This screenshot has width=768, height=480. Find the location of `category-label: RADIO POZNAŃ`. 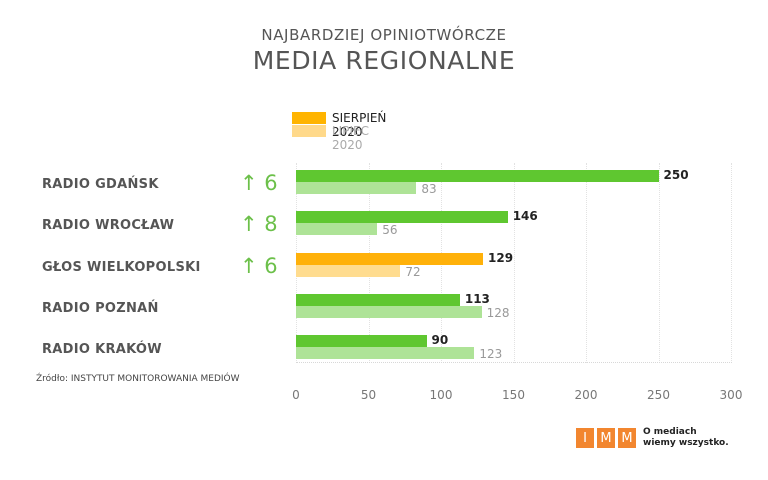

category-label: RADIO POZNAŃ is located at coordinates (100, 308).